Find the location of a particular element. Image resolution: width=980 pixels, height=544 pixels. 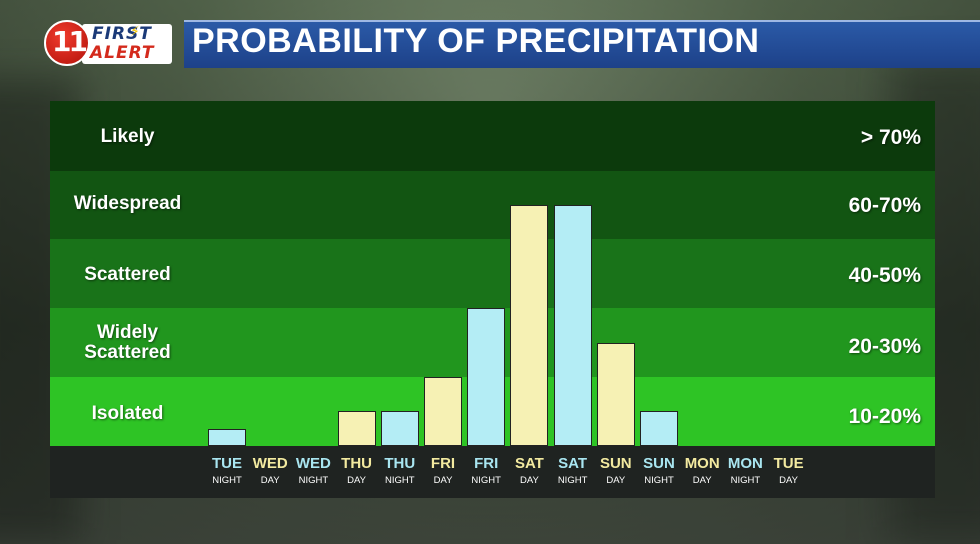

band-widespread: Widespread 60-70% is located at coordinates (492, 205).